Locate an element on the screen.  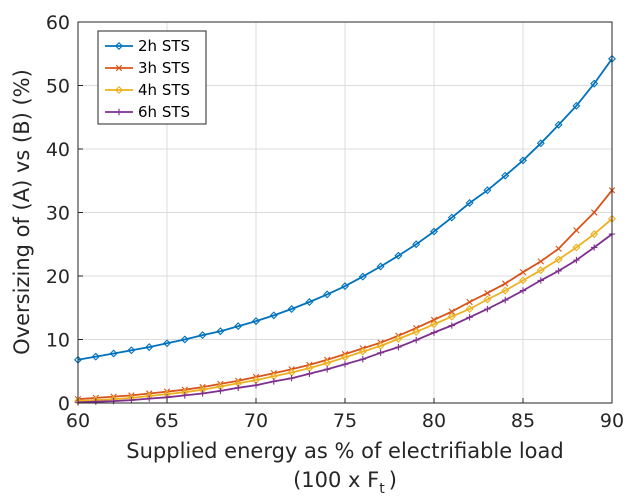
y-tick-label: 30 is located at coordinates (58, 214).